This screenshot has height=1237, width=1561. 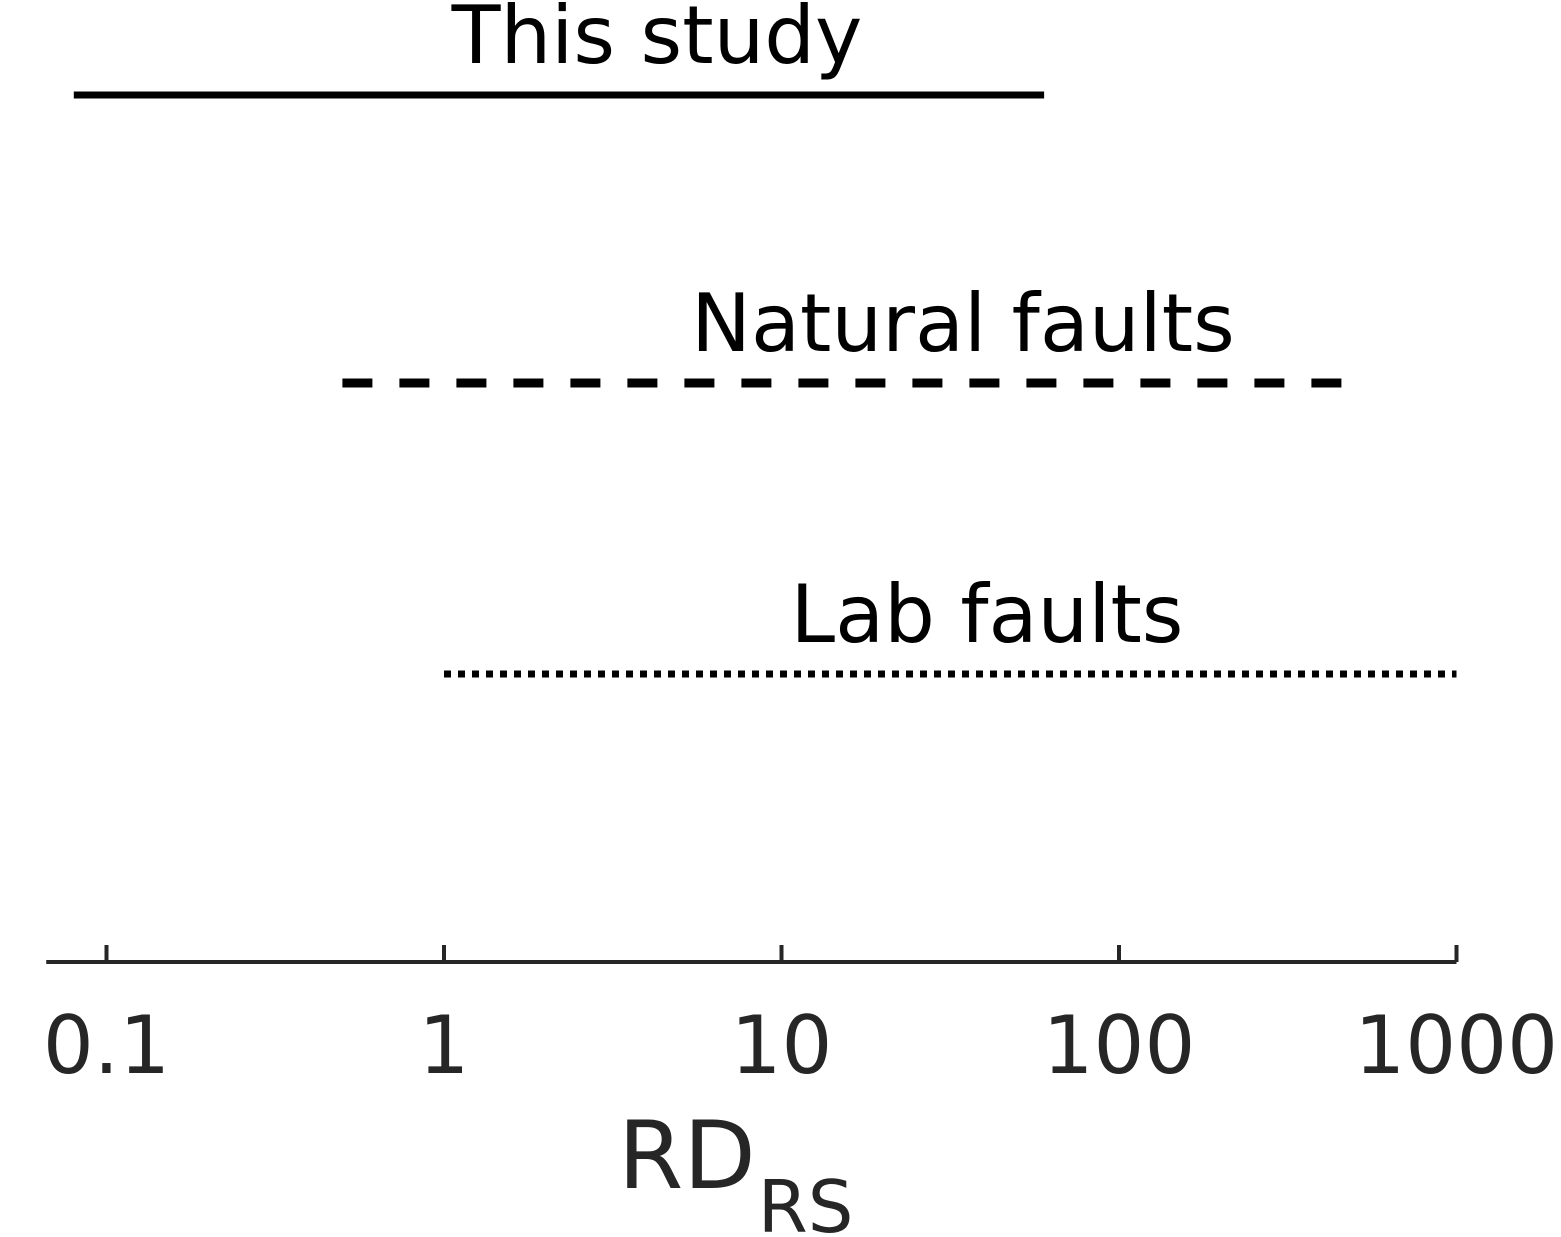 I want to click on x-axis: 0.1 1 10 100 1000, so click(x=800, y=1018).